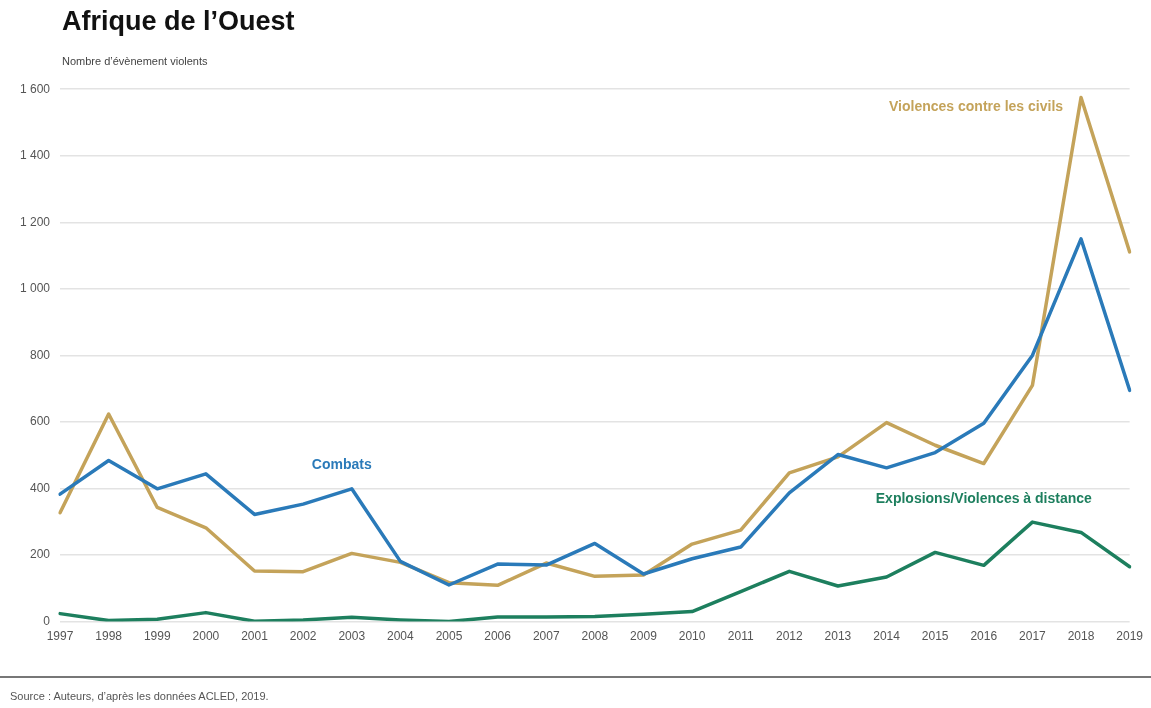  What do you see at coordinates (303, 636) in the screenshot?
I see `x-tick-label: 2002` at bounding box center [303, 636].